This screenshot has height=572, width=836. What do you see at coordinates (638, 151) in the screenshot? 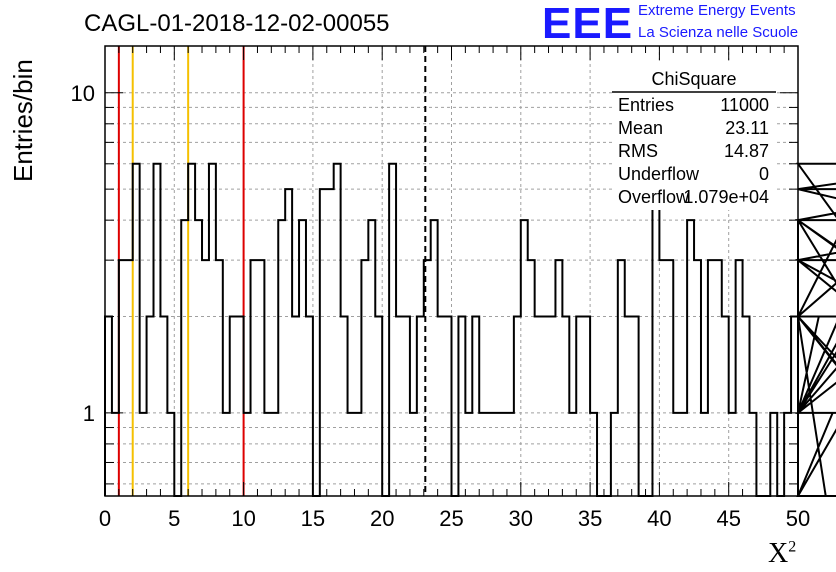
I see `stats-label: RMS` at bounding box center [638, 151].